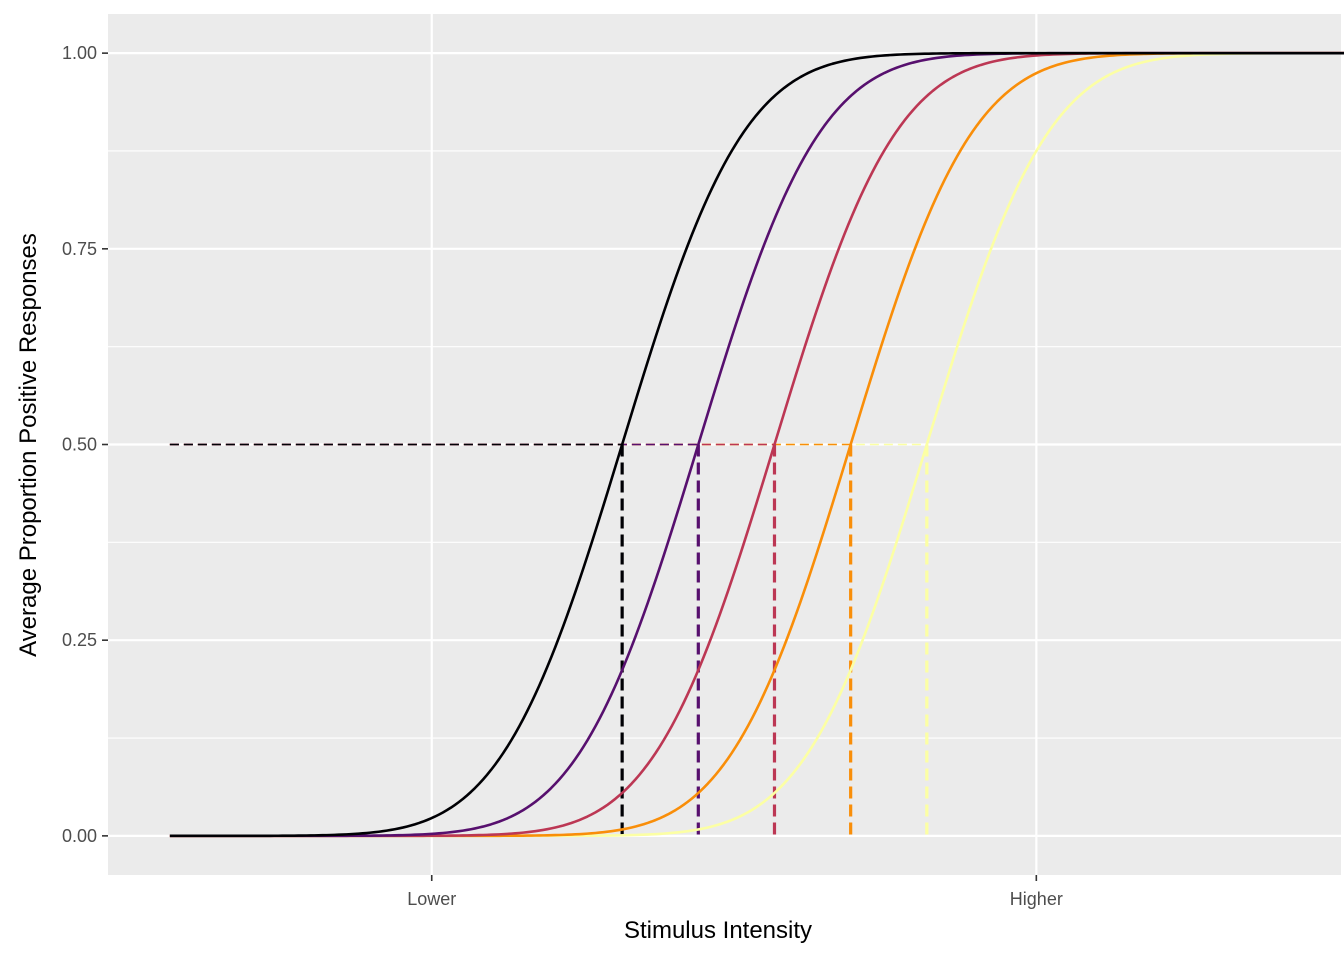 This screenshot has height=960, width=1344. I want to click on y-tick-label: 0.00, so click(79, 836).